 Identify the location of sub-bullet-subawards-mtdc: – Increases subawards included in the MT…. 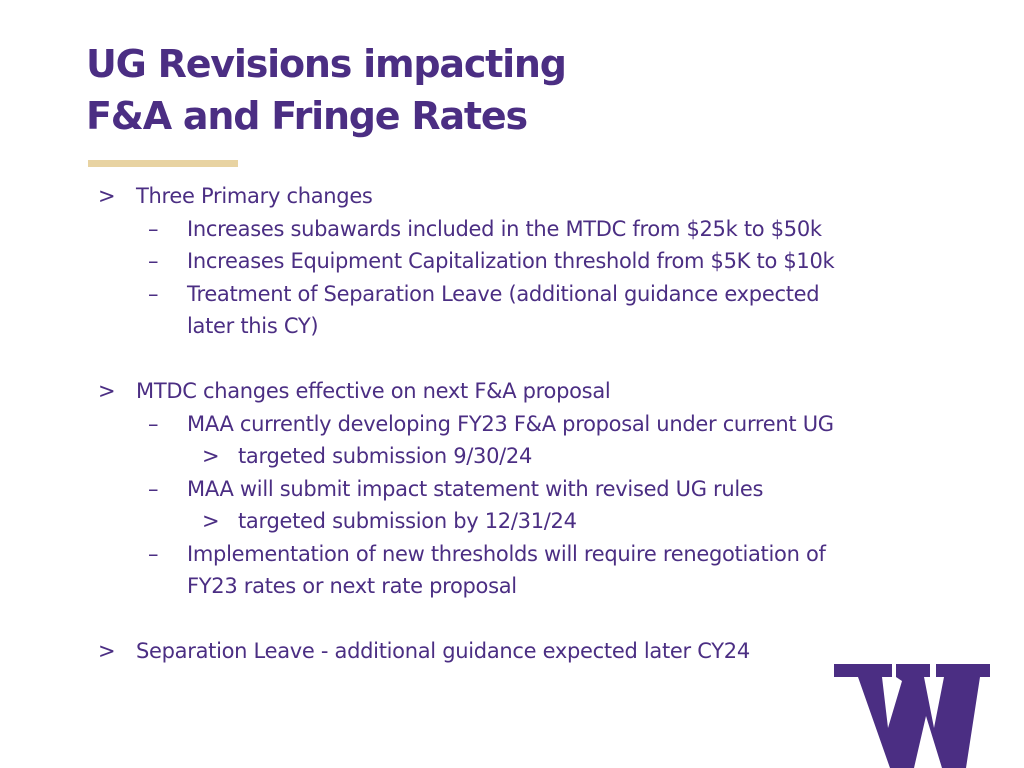
(538, 229).